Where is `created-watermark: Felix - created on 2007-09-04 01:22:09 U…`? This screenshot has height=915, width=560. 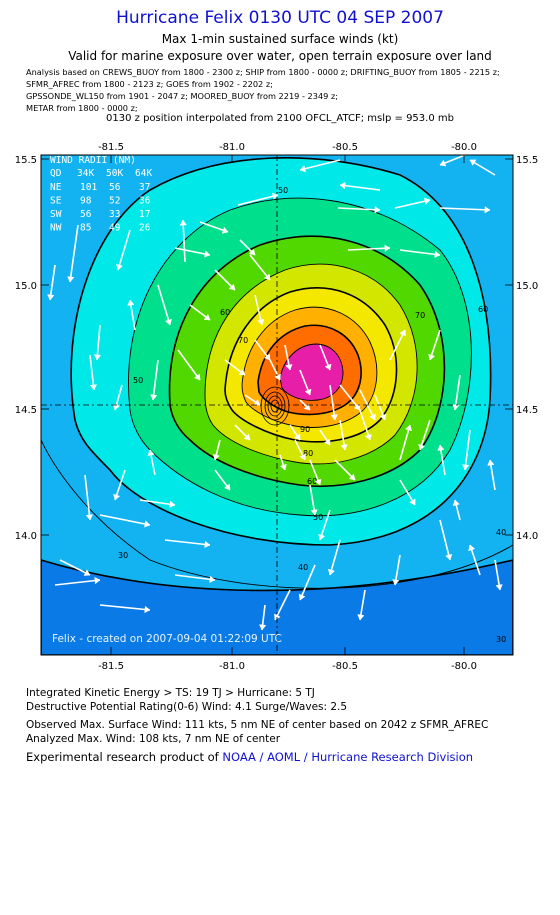
created-watermark: Felix - created on 2007-09-04 01:22:09 U… is located at coordinates (167, 639).